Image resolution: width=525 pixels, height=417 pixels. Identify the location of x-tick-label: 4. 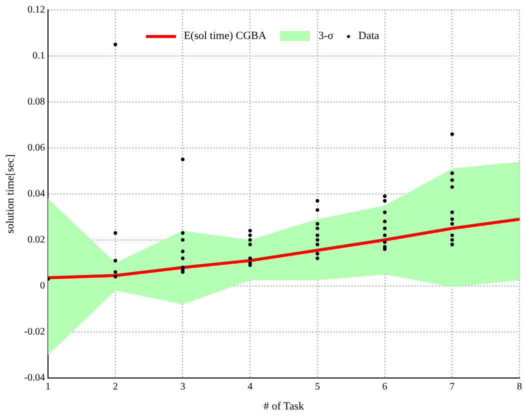
(250, 386).